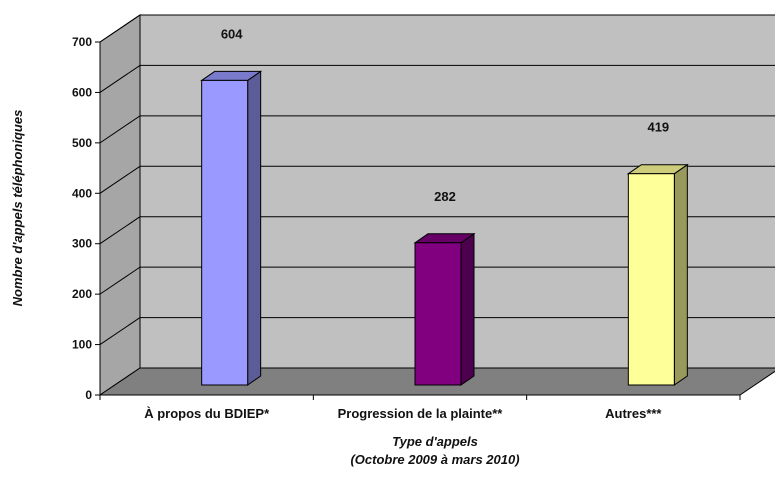 Image resolution: width=775 pixels, height=478 pixels. What do you see at coordinates (445, 196) in the screenshot?
I see `data-label: 282` at bounding box center [445, 196].